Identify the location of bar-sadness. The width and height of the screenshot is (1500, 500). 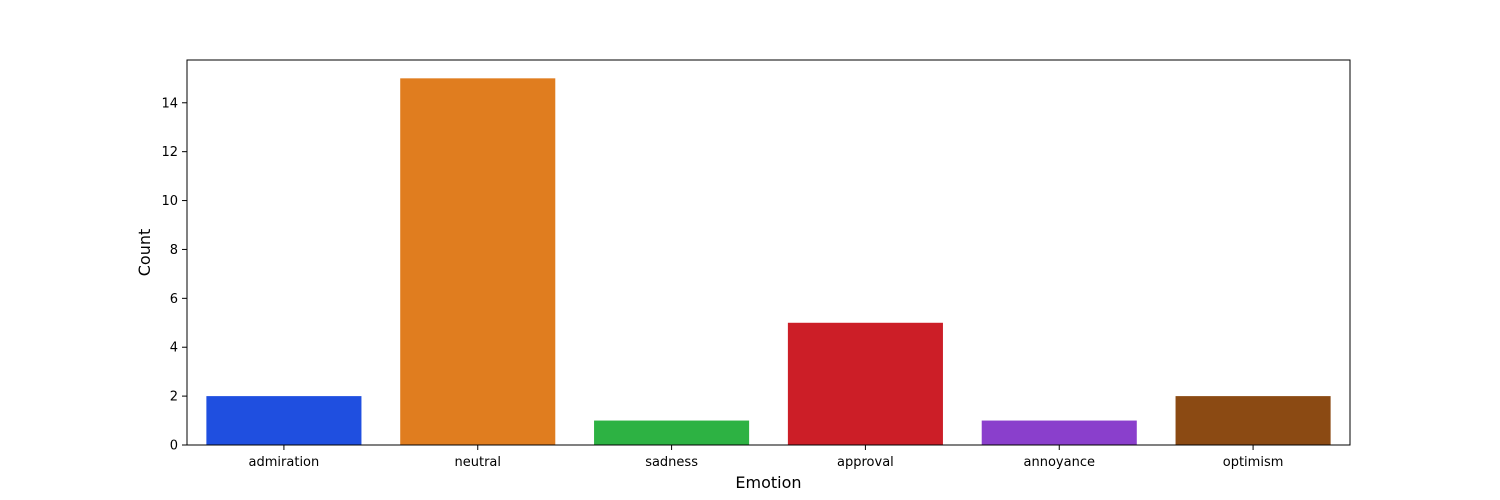
(672, 432).